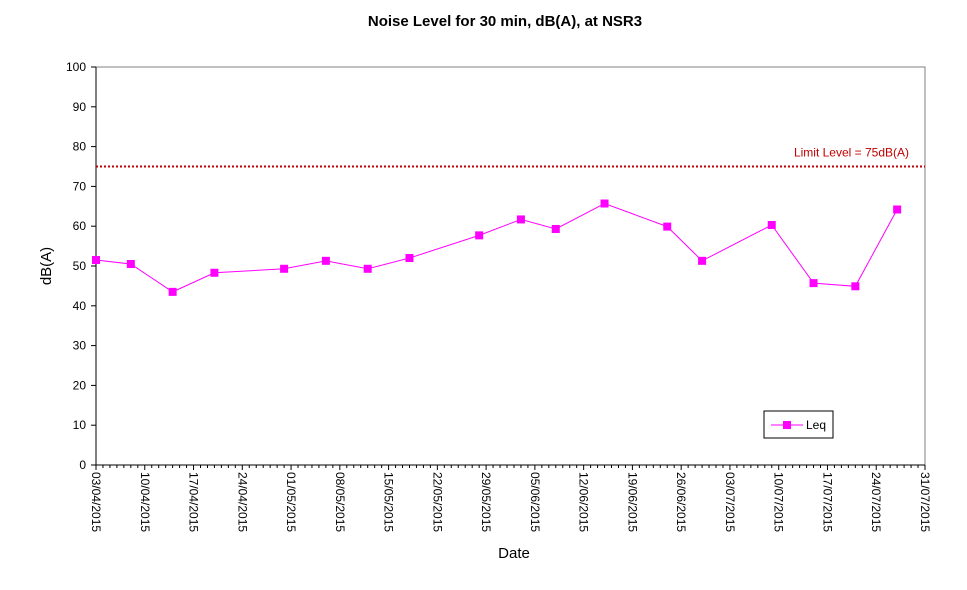  I want to click on y-tick-label: 30, so click(80, 346).